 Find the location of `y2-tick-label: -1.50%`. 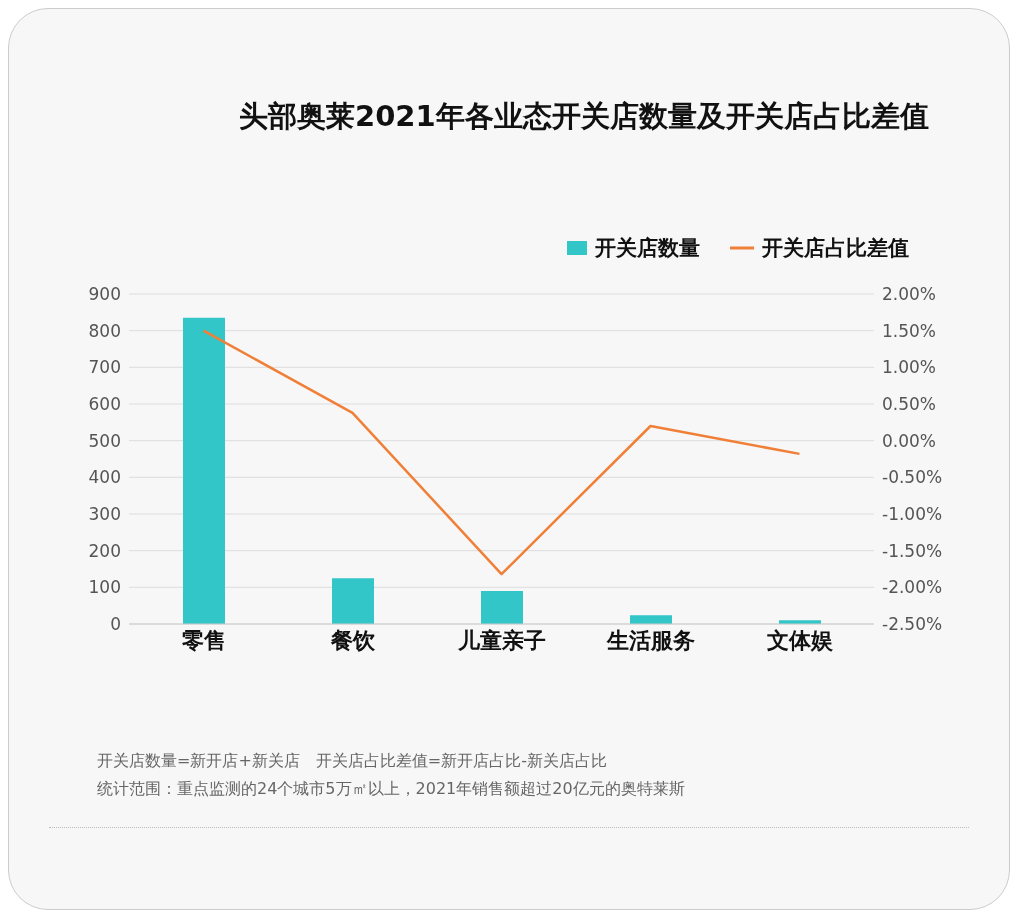

y2-tick-label: -1.50% is located at coordinates (912, 550).